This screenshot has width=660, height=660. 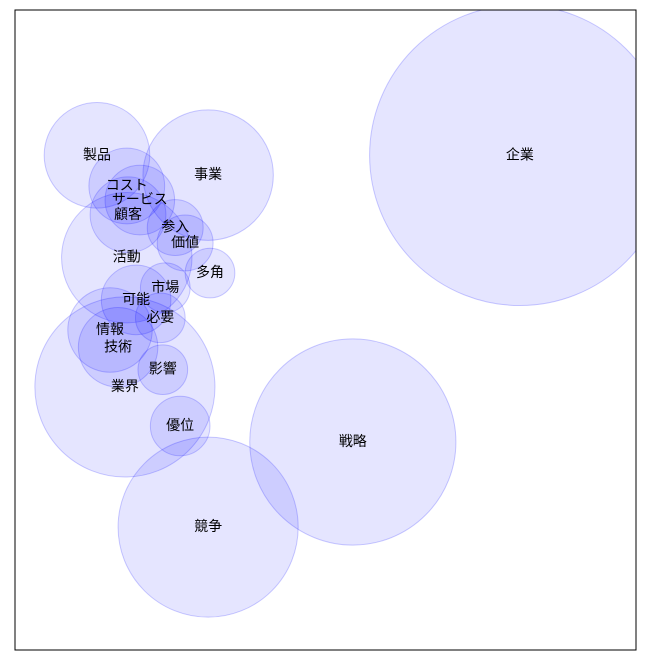 I want to click on bubble-label: 必要, so click(x=160, y=318).